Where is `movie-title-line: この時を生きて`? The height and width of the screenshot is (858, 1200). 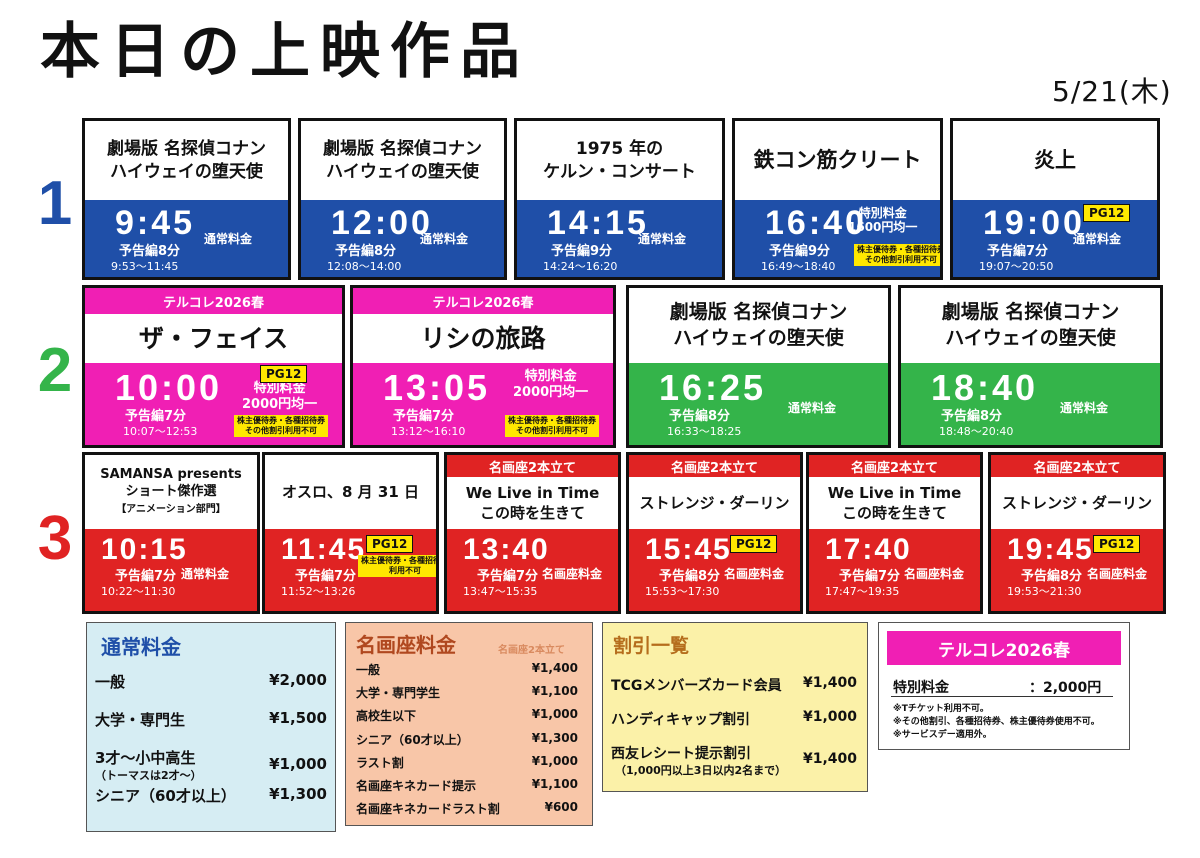
movie-title-line: この時を生きて is located at coordinates (532, 513).